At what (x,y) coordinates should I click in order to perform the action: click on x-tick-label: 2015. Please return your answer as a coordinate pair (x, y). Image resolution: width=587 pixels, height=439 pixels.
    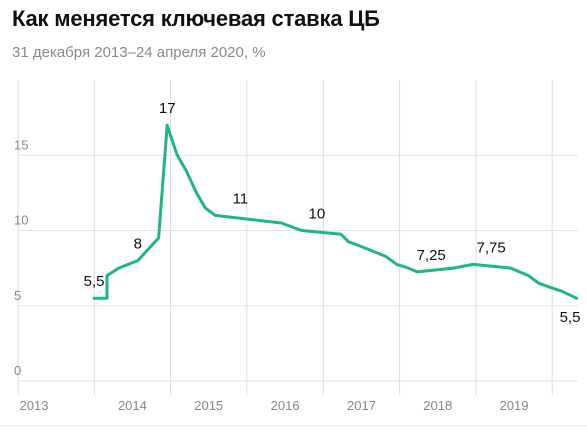
    Looking at the image, I should click on (208, 405).